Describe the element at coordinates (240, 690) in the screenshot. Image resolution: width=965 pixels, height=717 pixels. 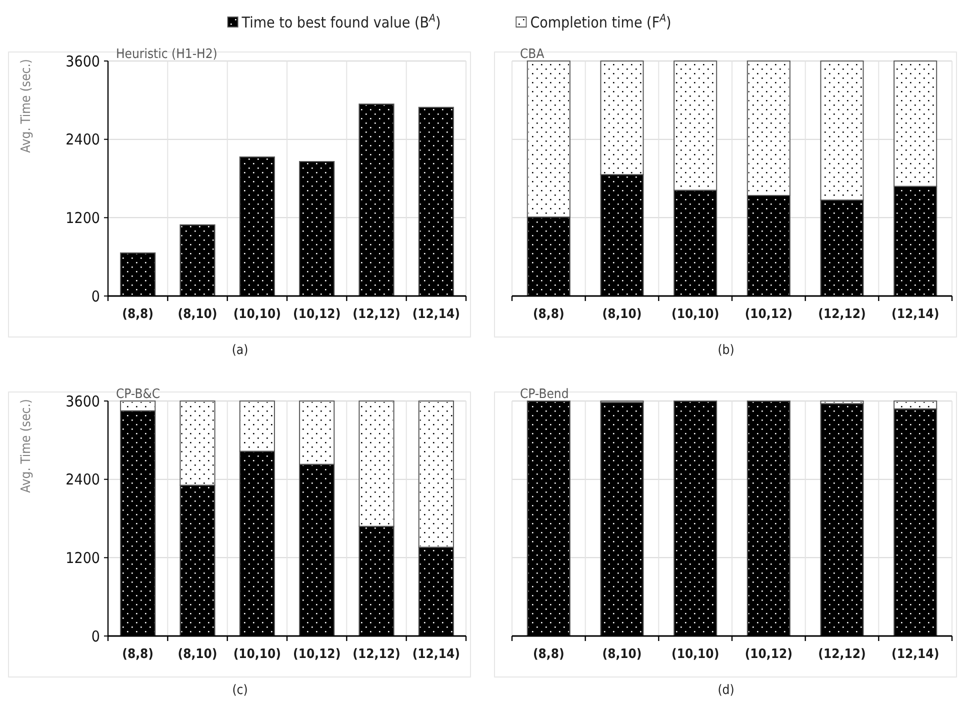
I see `x-axis-title: (c)` at that location.